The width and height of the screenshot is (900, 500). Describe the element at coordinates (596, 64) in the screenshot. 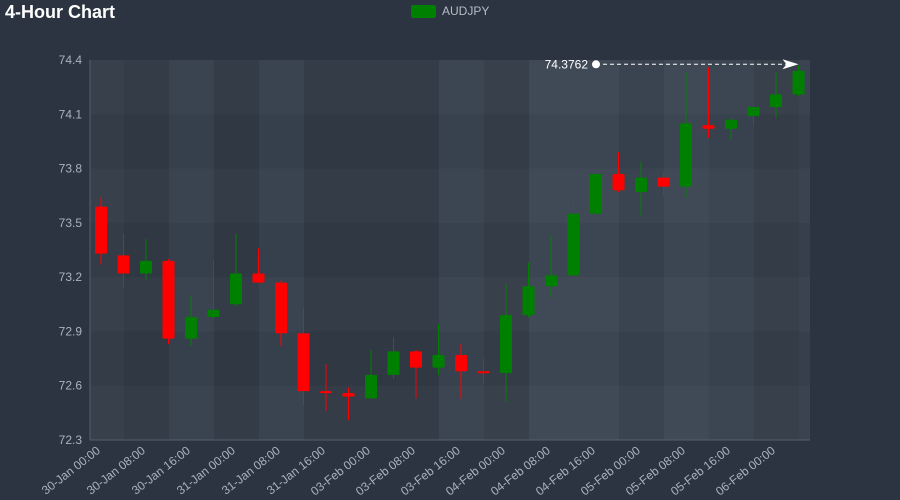

I see `annotation-dot` at that location.